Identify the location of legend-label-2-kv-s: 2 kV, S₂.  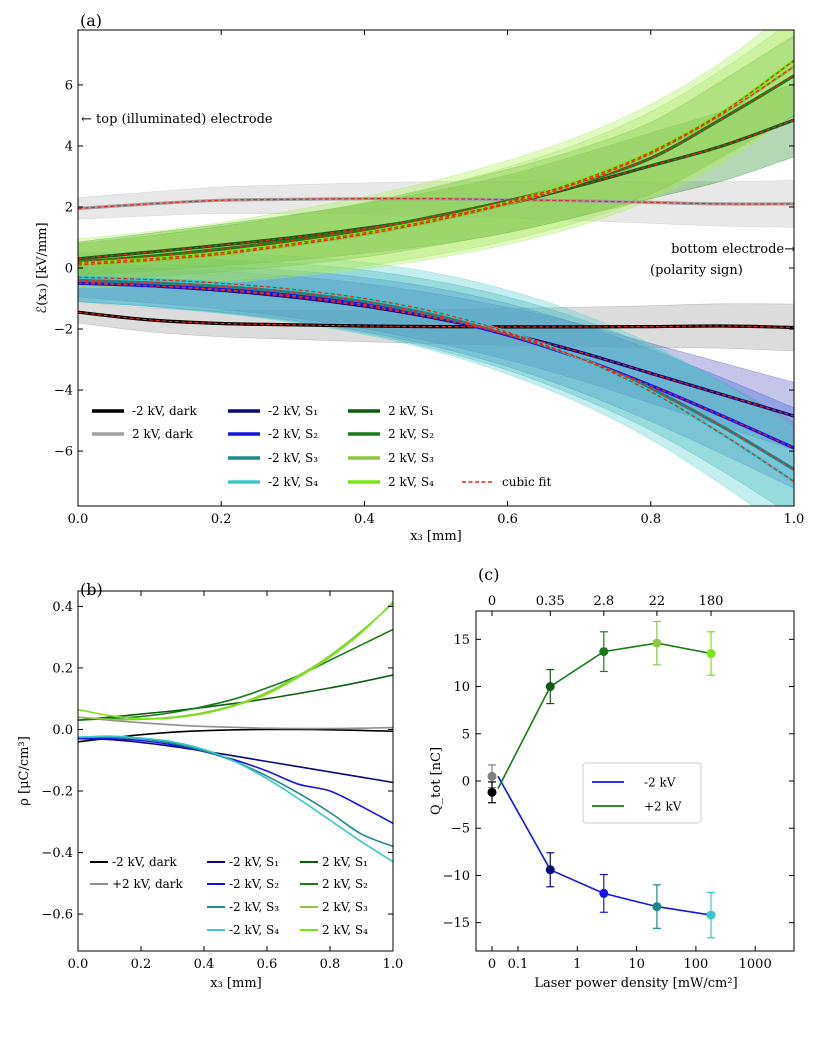
(411, 434).